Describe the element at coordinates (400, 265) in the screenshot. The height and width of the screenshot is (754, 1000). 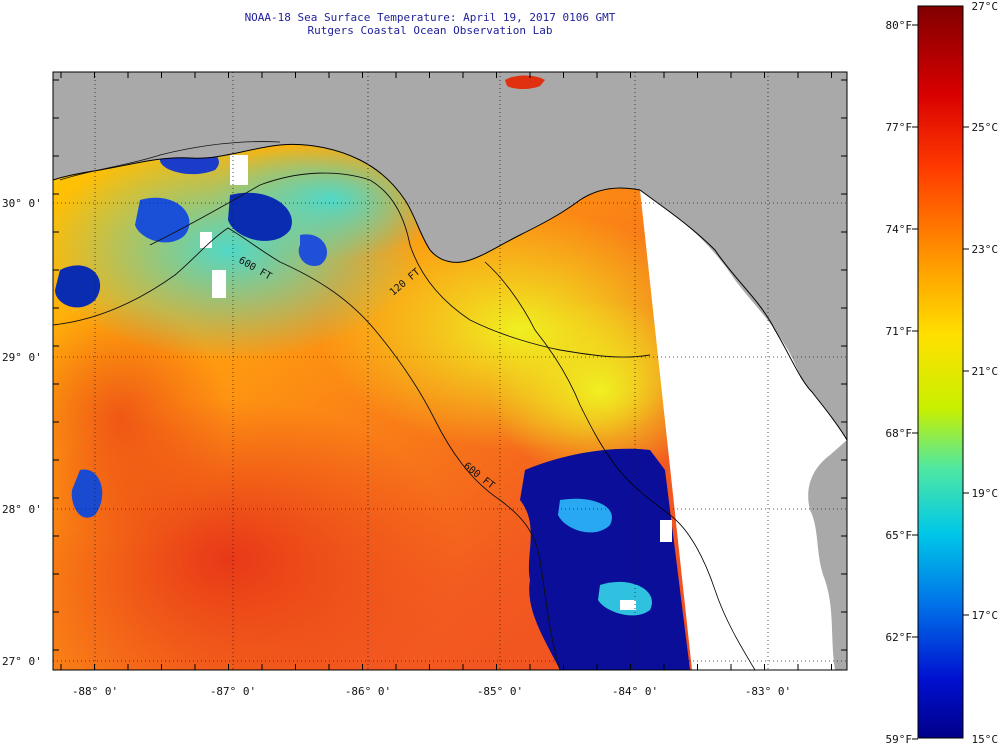
I see `isobath-120ft` at that location.